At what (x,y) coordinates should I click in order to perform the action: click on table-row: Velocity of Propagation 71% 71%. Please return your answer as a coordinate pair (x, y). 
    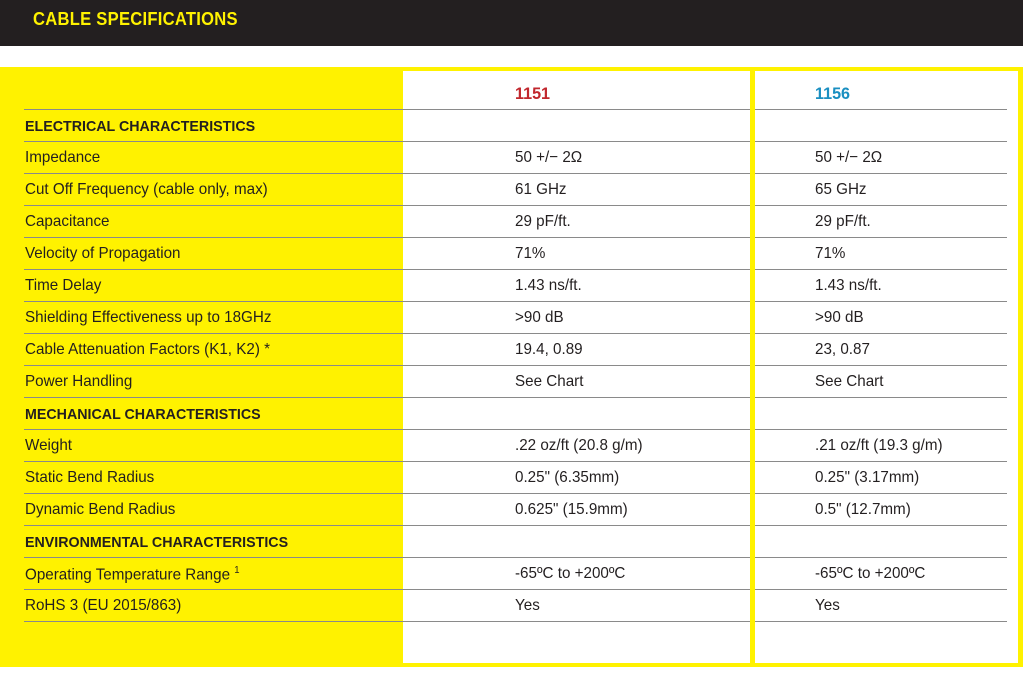
    Looking at the image, I should click on (515, 254).